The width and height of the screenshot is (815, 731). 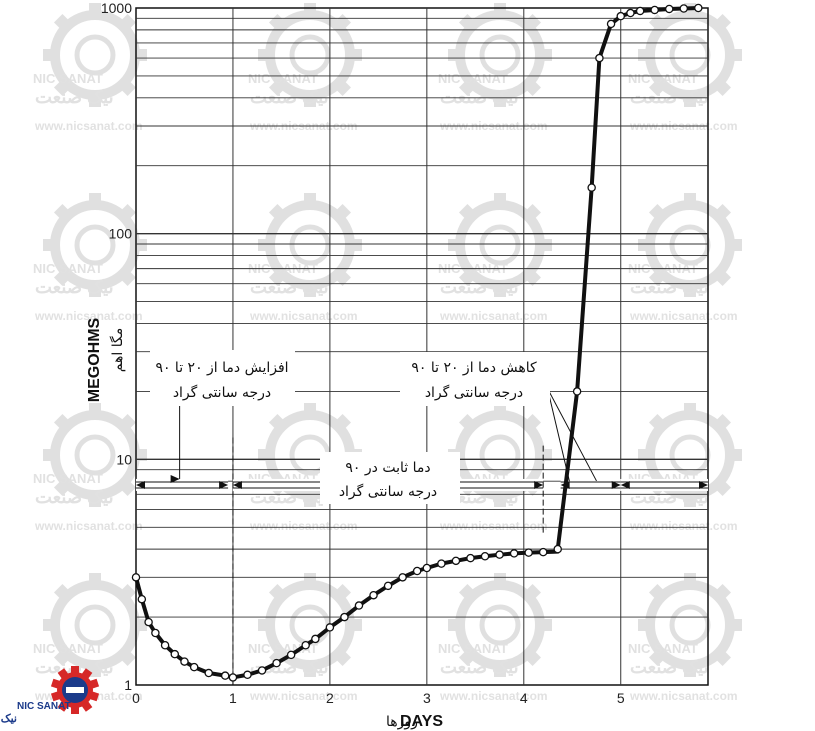 What do you see at coordinates (524, 698) in the screenshot?
I see `x-tick-label: 4` at bounding box center [524, 698].